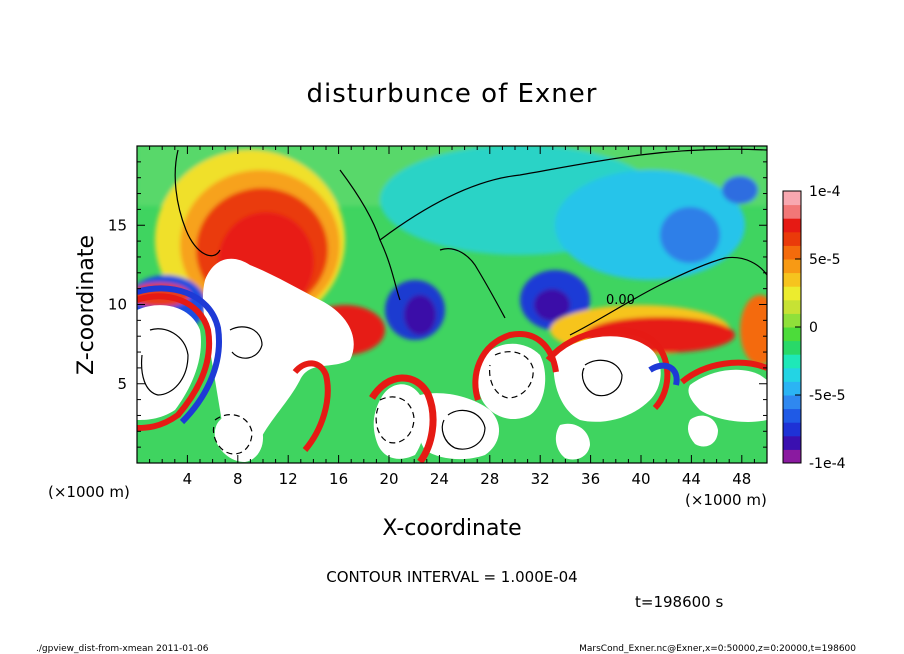  Describe the element at coordinates (117, 225) in the screenshot. I see `y-tick-label: 15` at that location.